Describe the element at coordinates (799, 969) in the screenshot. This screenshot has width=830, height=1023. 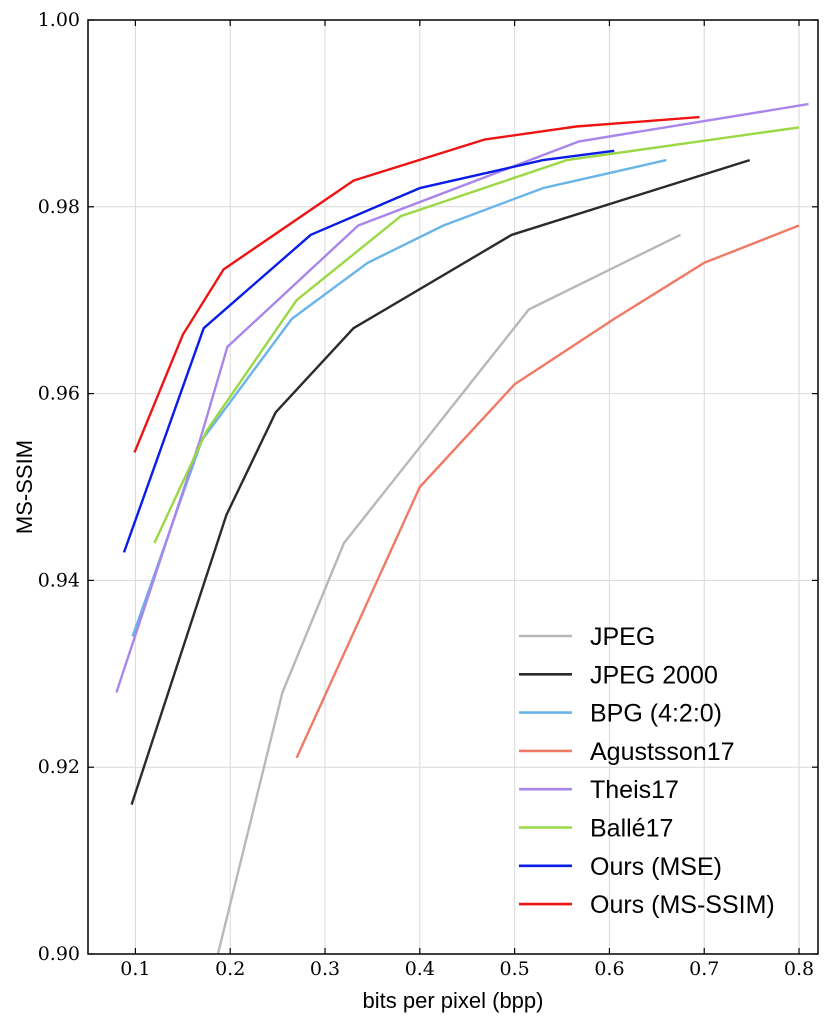
I see `x-tick-label: 0.8` at that location.